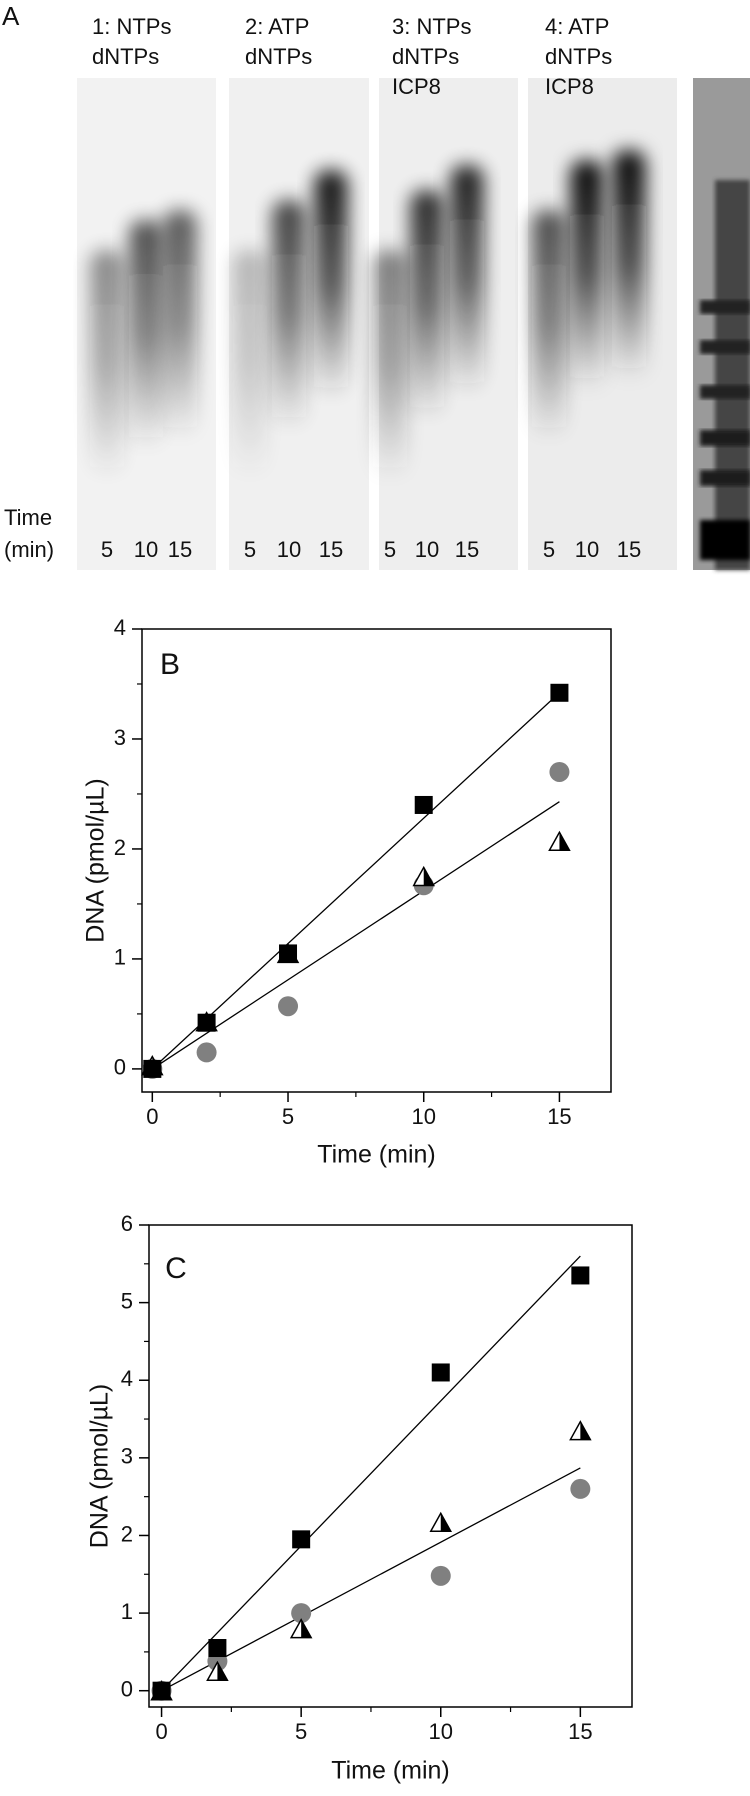 This screenshot has width=750, height=1796. I want to click on panel-label: C, so click(176, 1268).